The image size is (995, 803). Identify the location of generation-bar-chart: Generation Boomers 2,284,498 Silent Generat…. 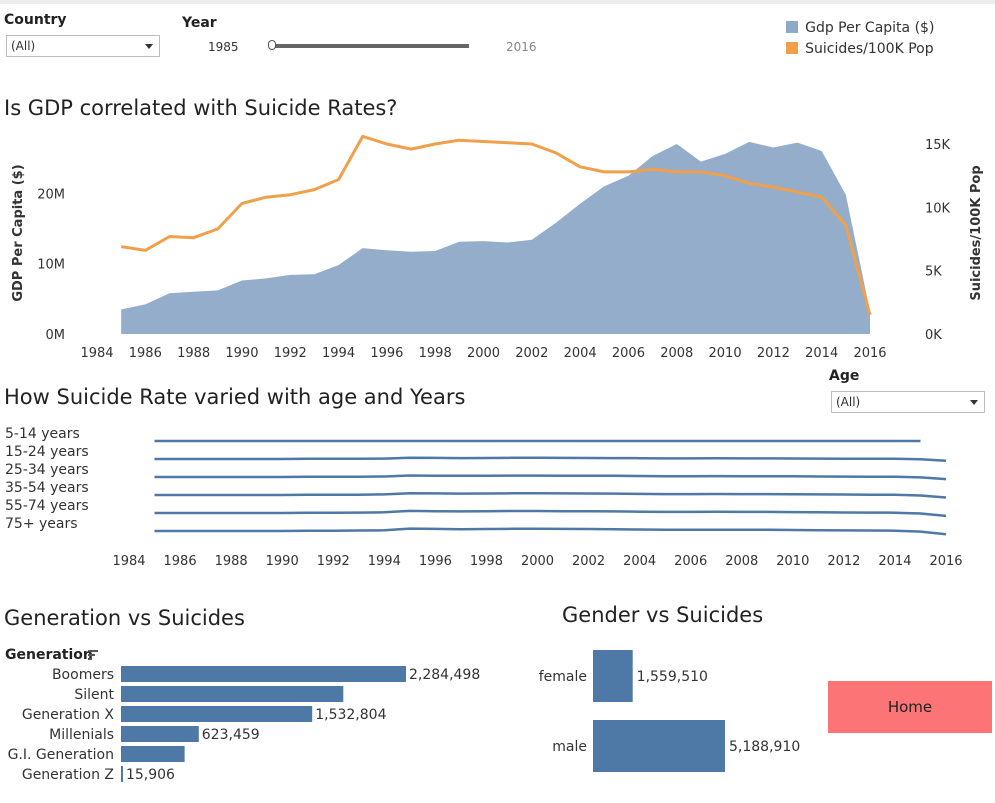
(242, 715).